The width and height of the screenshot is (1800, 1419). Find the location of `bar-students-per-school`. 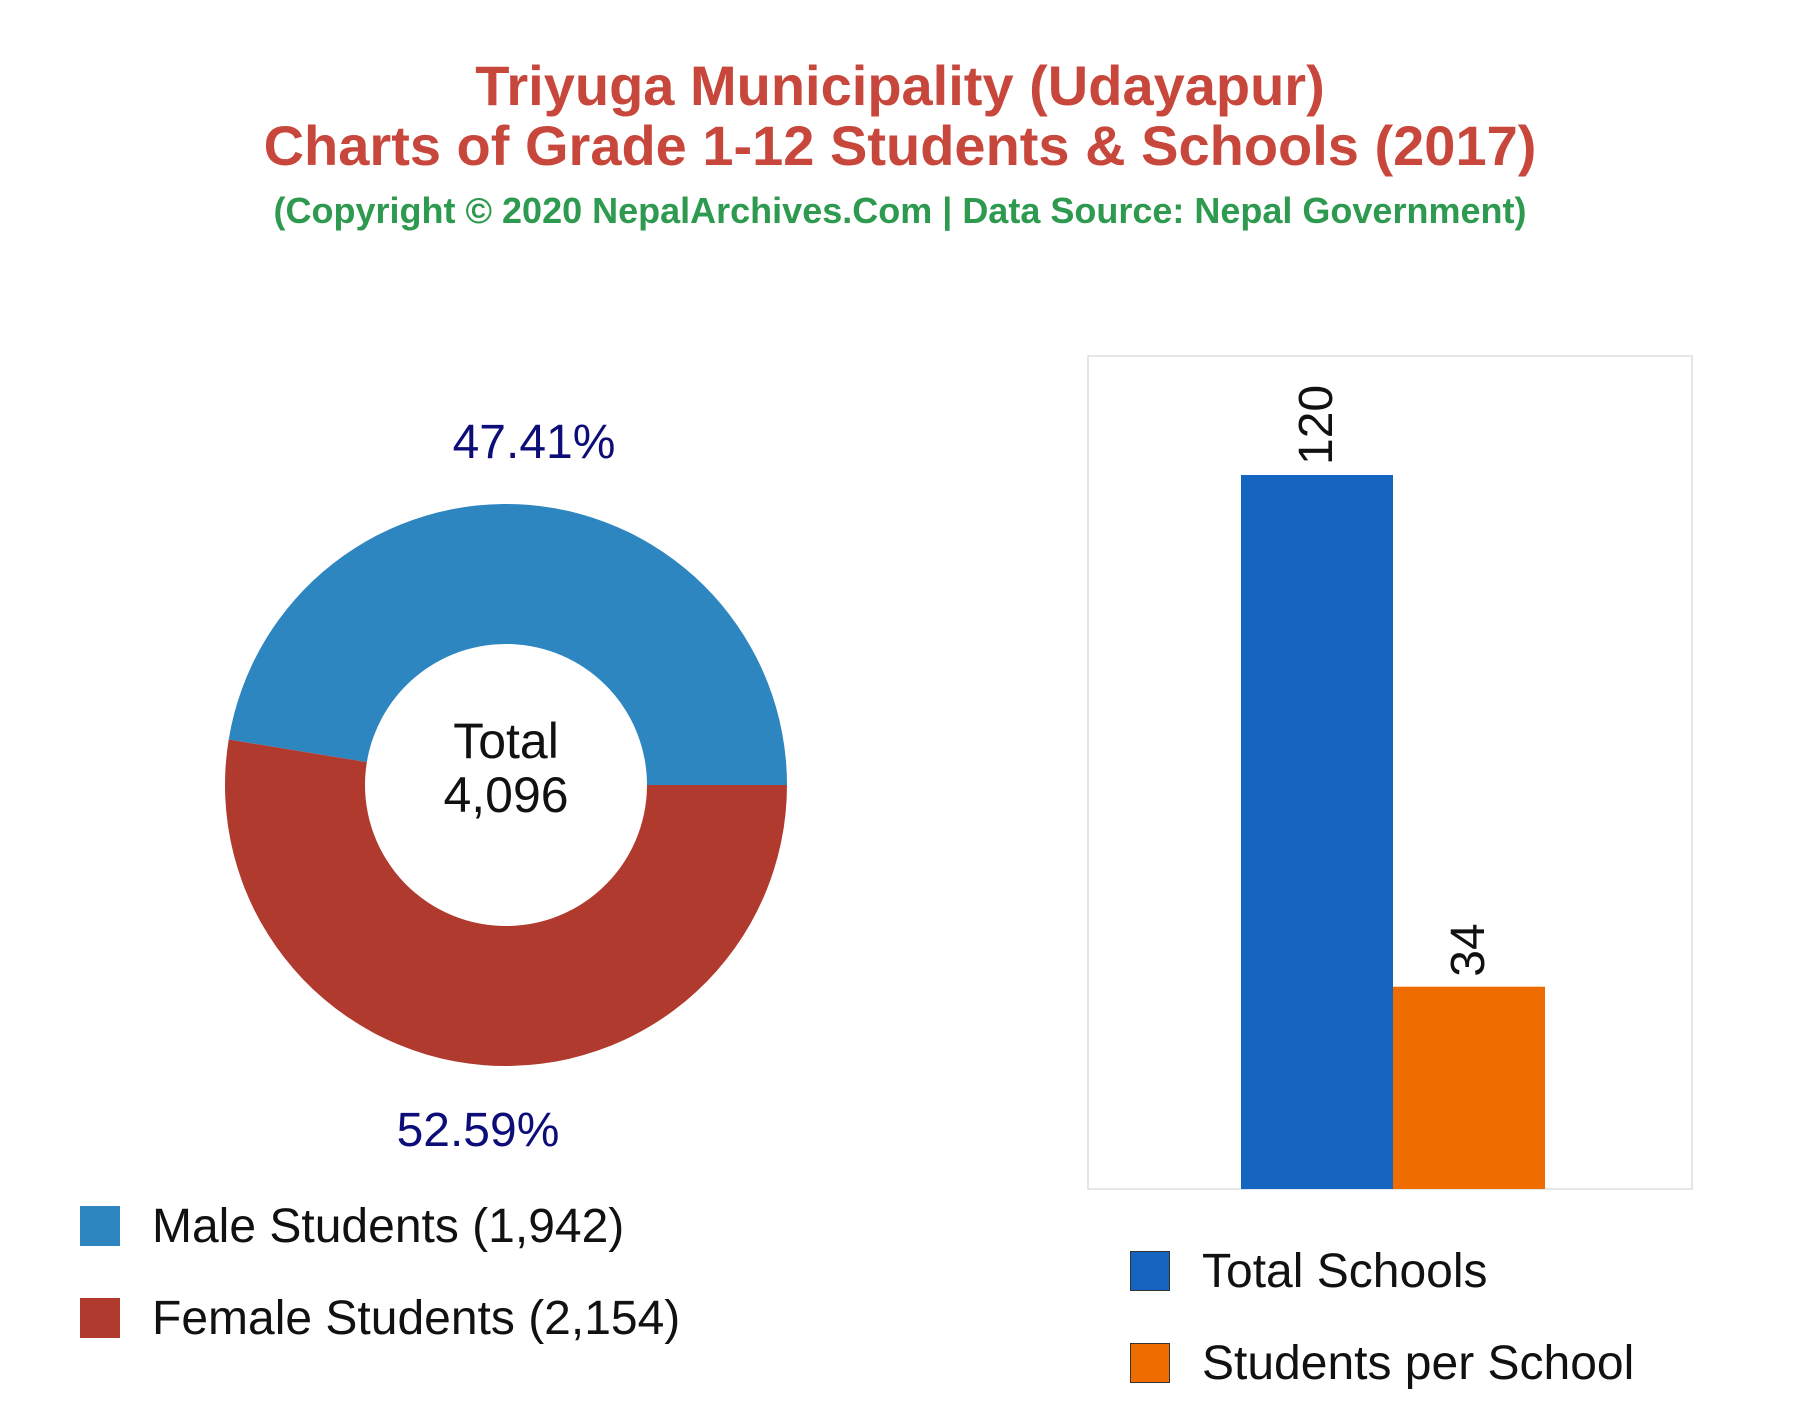

bar-students-per-school is located at coordinates (1469, 1087).